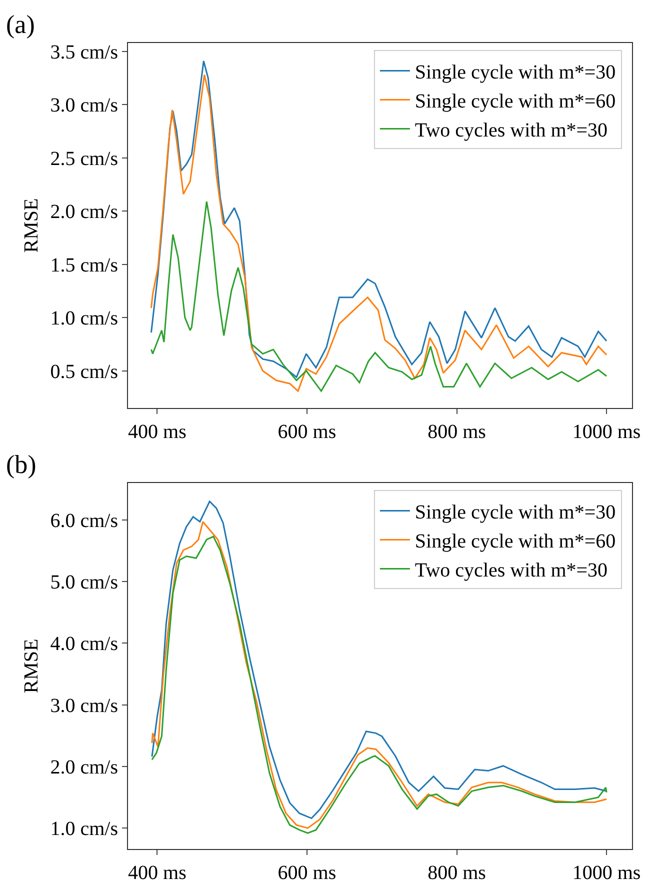 The image size is (652, 884). I want to click on y-tick-label: 2.5 cm/s, so click(84, 159).